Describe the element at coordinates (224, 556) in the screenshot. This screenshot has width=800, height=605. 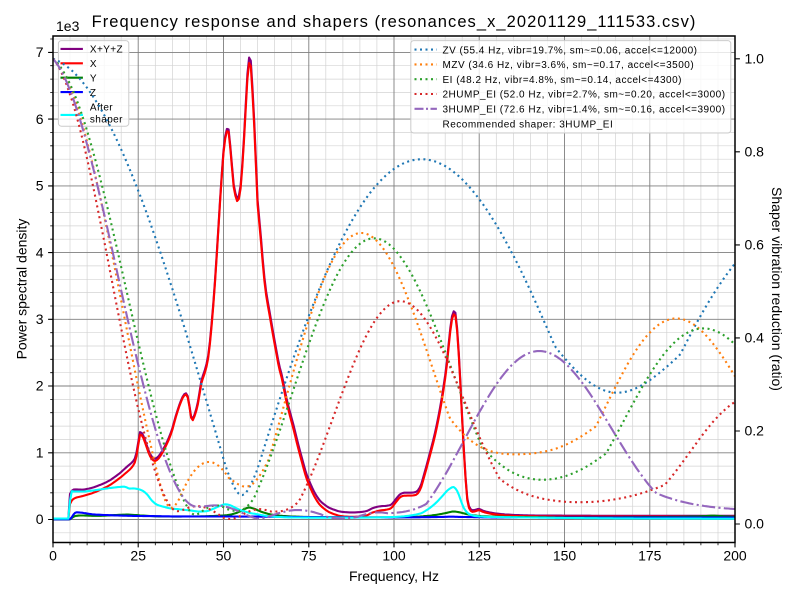
I see `svg-text: 50` at that location.